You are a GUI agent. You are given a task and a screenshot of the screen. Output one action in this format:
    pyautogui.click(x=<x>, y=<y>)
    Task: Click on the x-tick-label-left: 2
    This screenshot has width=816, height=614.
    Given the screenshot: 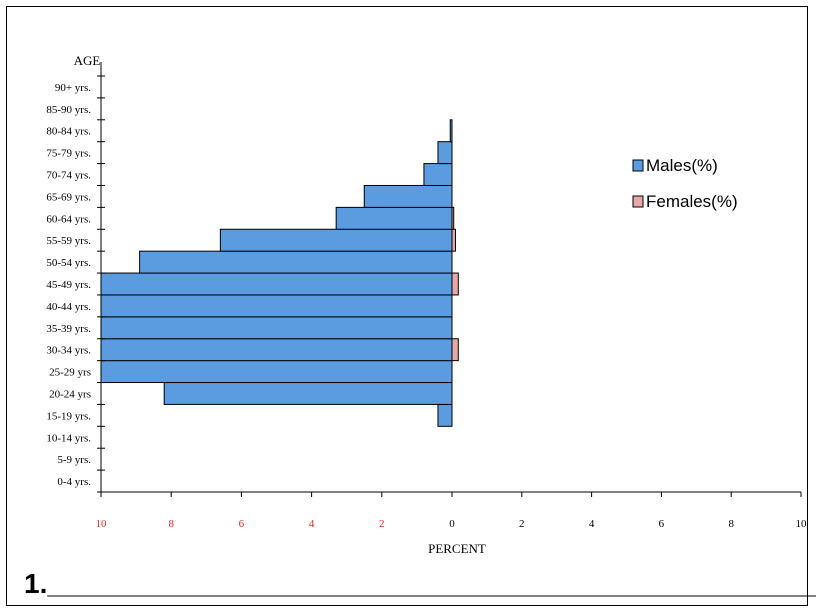 What is the action you would take?
    pyautogui.click(x=382, y=524)
    